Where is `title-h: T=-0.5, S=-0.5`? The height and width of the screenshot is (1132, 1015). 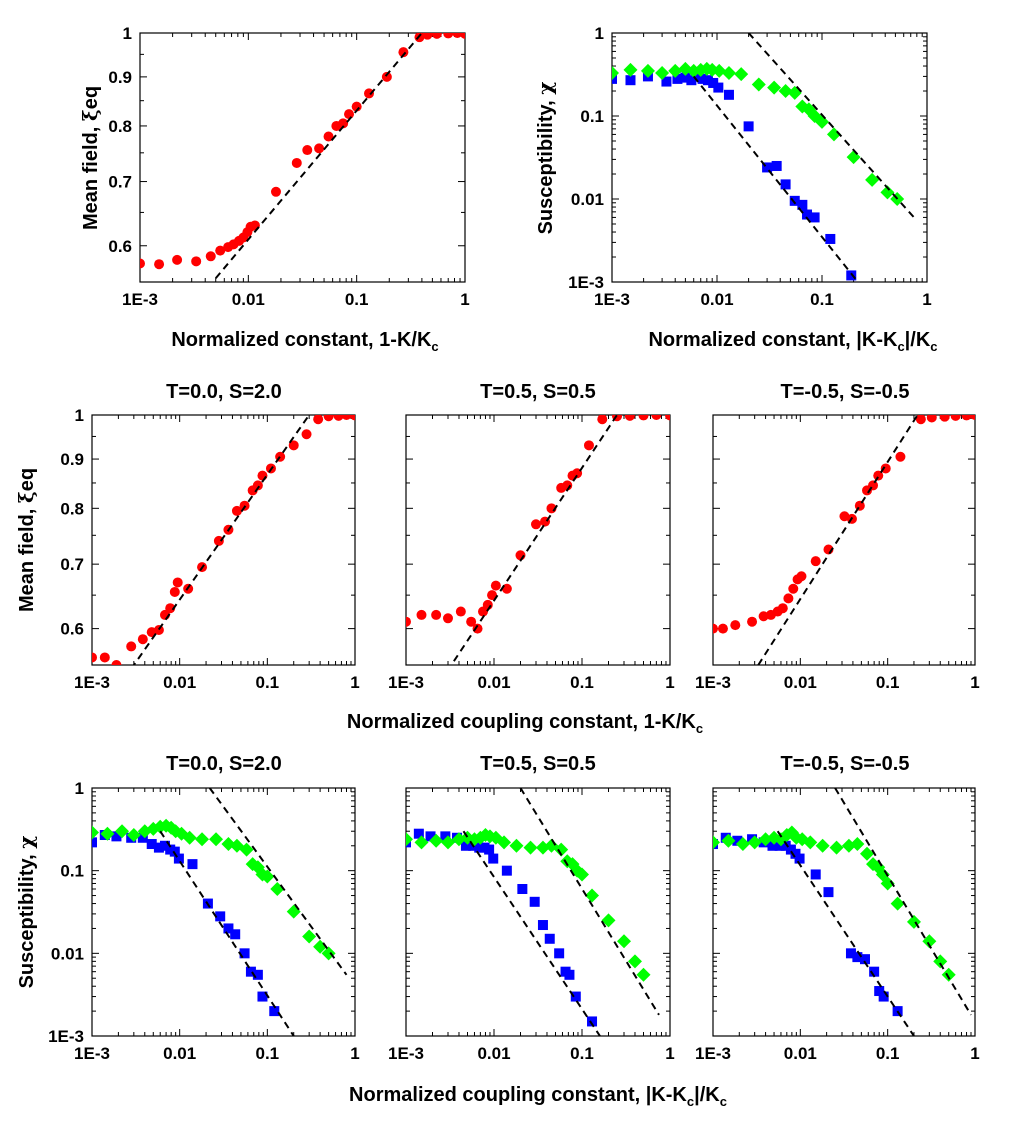 title-h: T=-0.5, S=-0.5 is located at coordinates (845, 764).